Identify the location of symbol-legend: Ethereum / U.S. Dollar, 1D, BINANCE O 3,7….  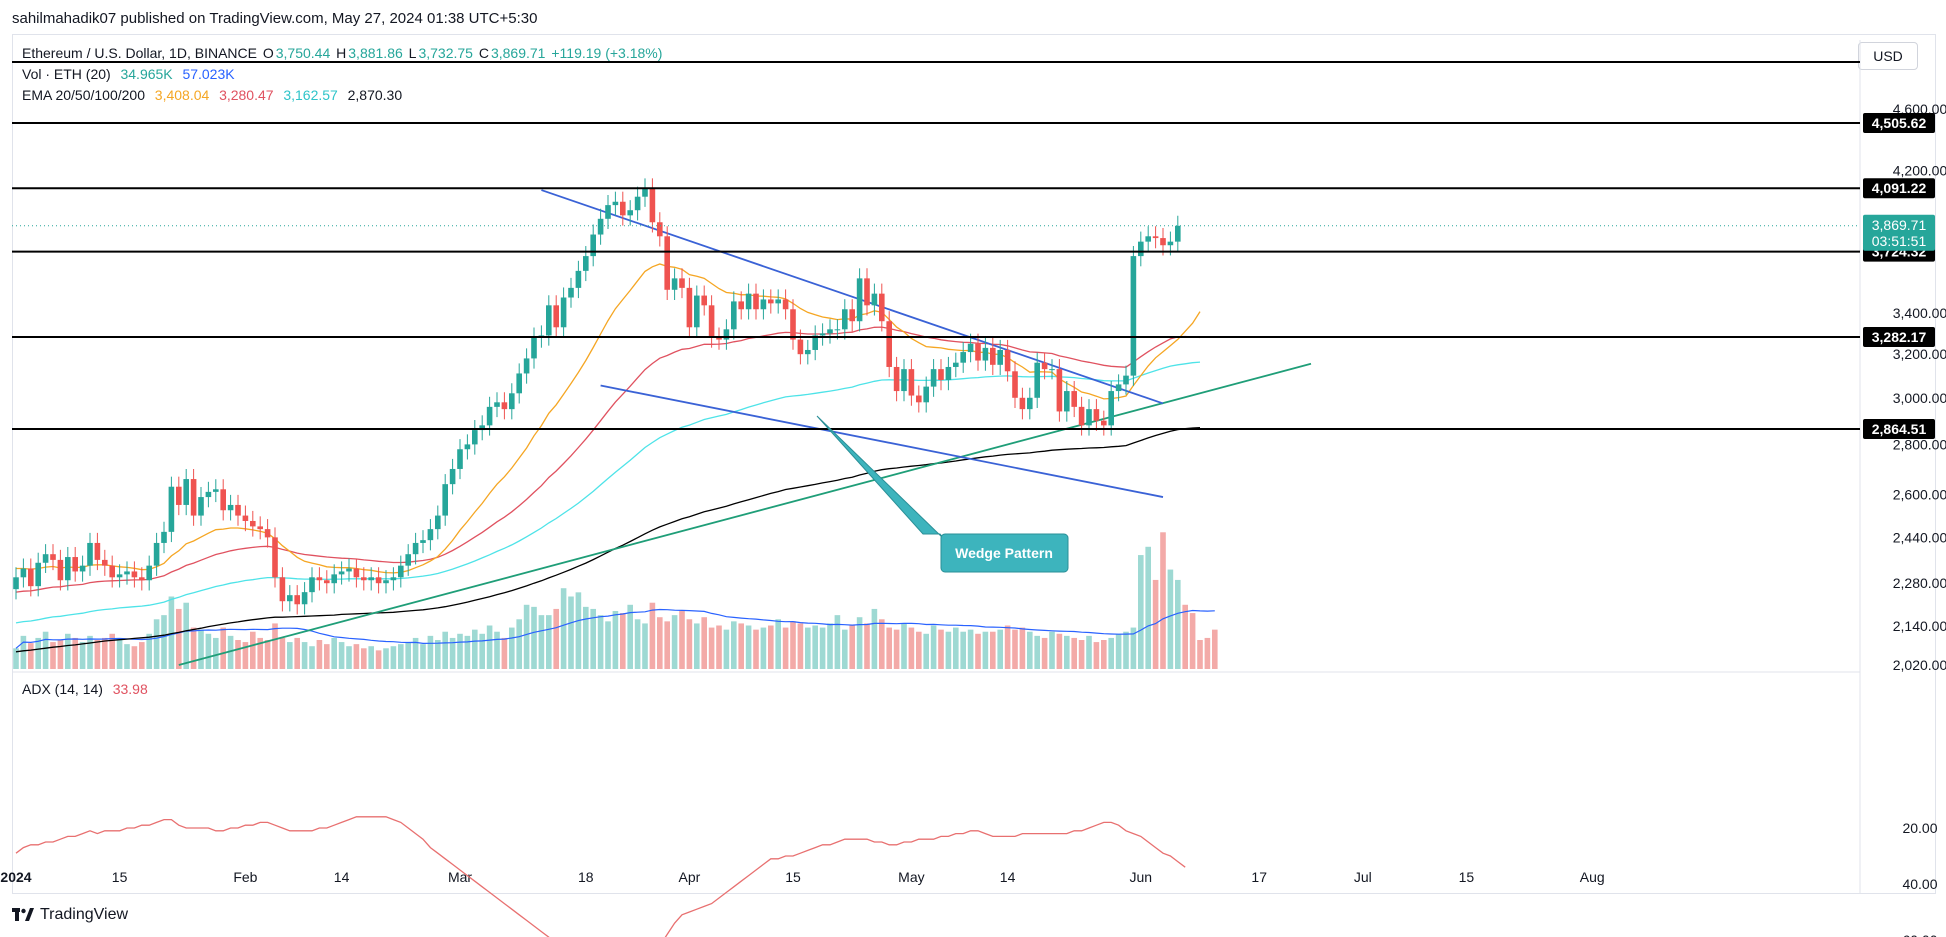
(343, 53).